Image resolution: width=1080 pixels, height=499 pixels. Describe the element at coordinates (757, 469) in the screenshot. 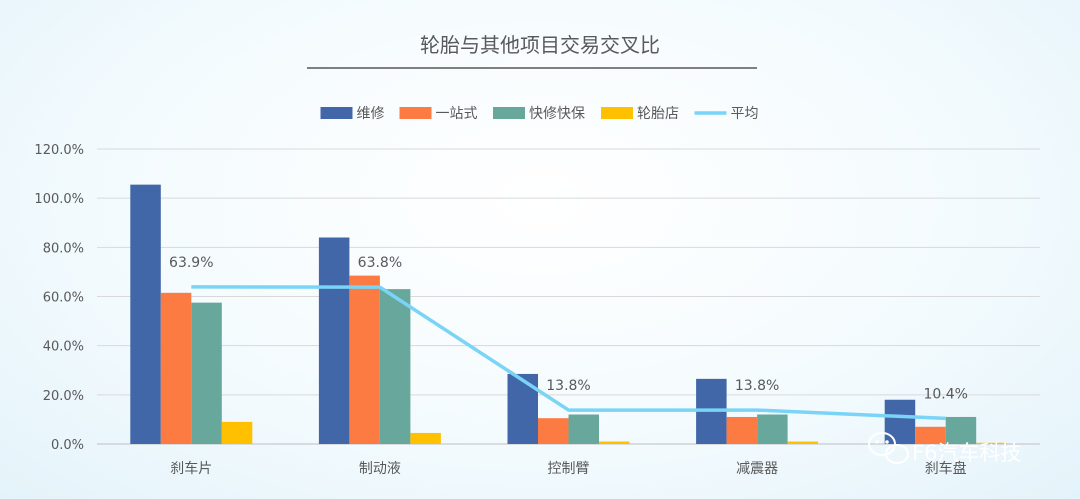

I see `category-label: 减震器` at that location.